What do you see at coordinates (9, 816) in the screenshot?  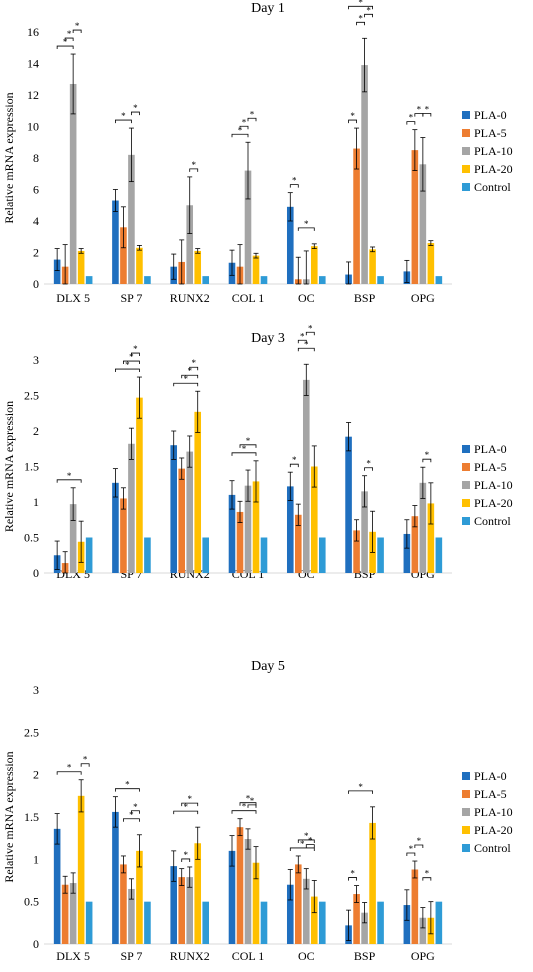 I see `y-axis-label: Relative mRNA expression` at bounding box center [9, 816].